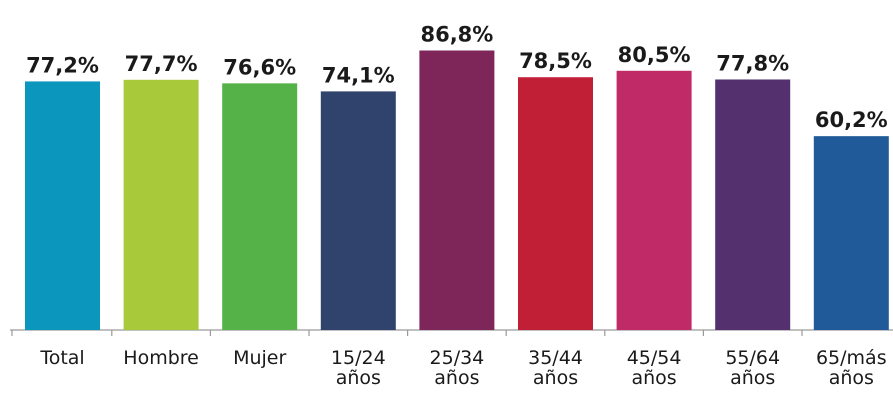  Describe the element at coordinates (358, 368) in the screenshot. I see `x-tick-label: 15/24 años` at that location.